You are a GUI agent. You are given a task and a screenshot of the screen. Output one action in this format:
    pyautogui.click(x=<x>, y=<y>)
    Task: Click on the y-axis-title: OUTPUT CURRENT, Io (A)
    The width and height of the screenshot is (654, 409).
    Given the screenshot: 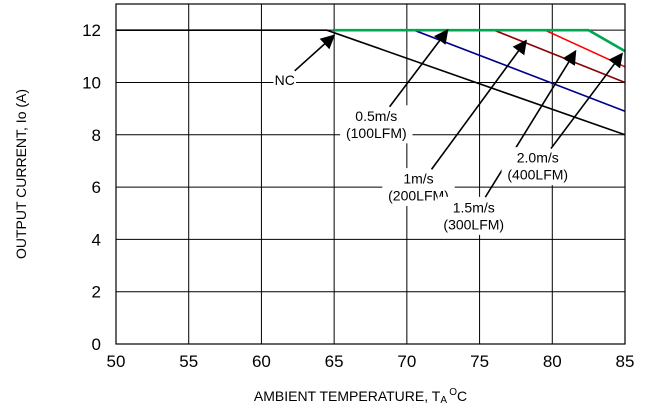 What is the action you would take?
    pyautogui.click(x=21, y=174)
    